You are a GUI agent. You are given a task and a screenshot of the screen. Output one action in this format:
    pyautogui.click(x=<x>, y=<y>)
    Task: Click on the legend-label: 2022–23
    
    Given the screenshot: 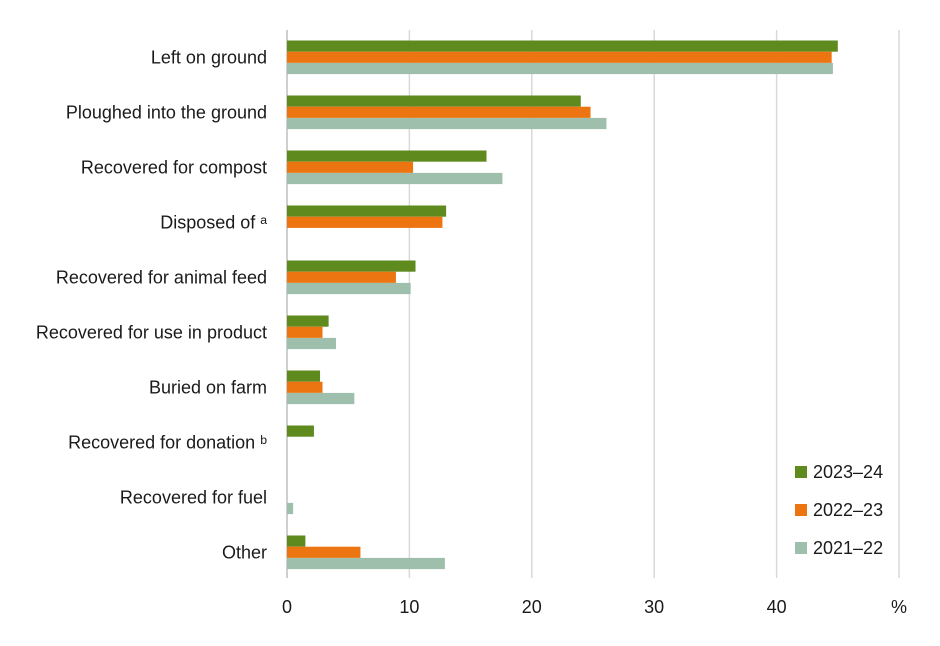 What is the action you would take?
    pyautogui.click(x=848, y=510)
    